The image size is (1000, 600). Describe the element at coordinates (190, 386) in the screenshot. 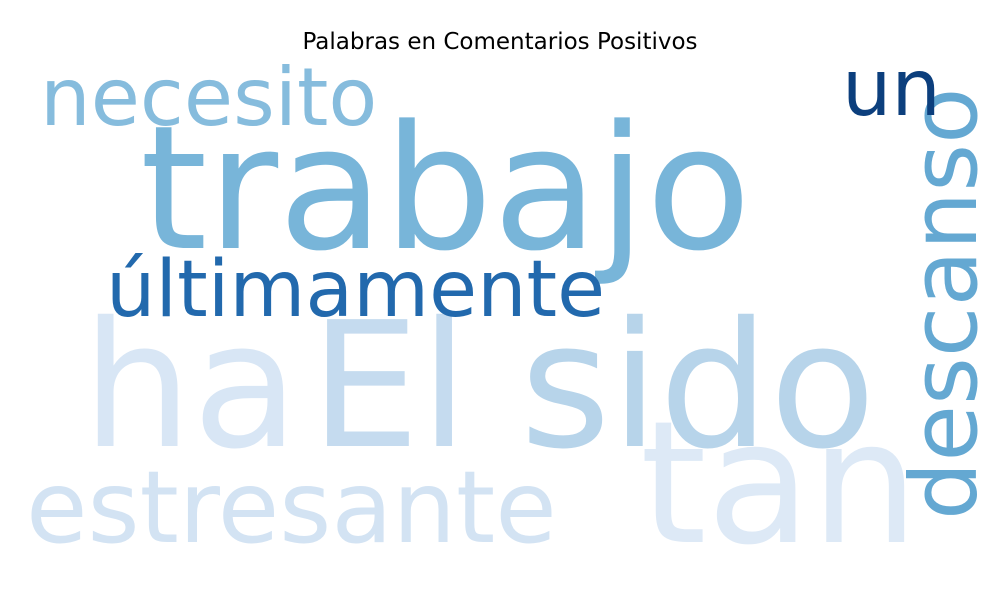

I see `word-ha: ha` at that location.